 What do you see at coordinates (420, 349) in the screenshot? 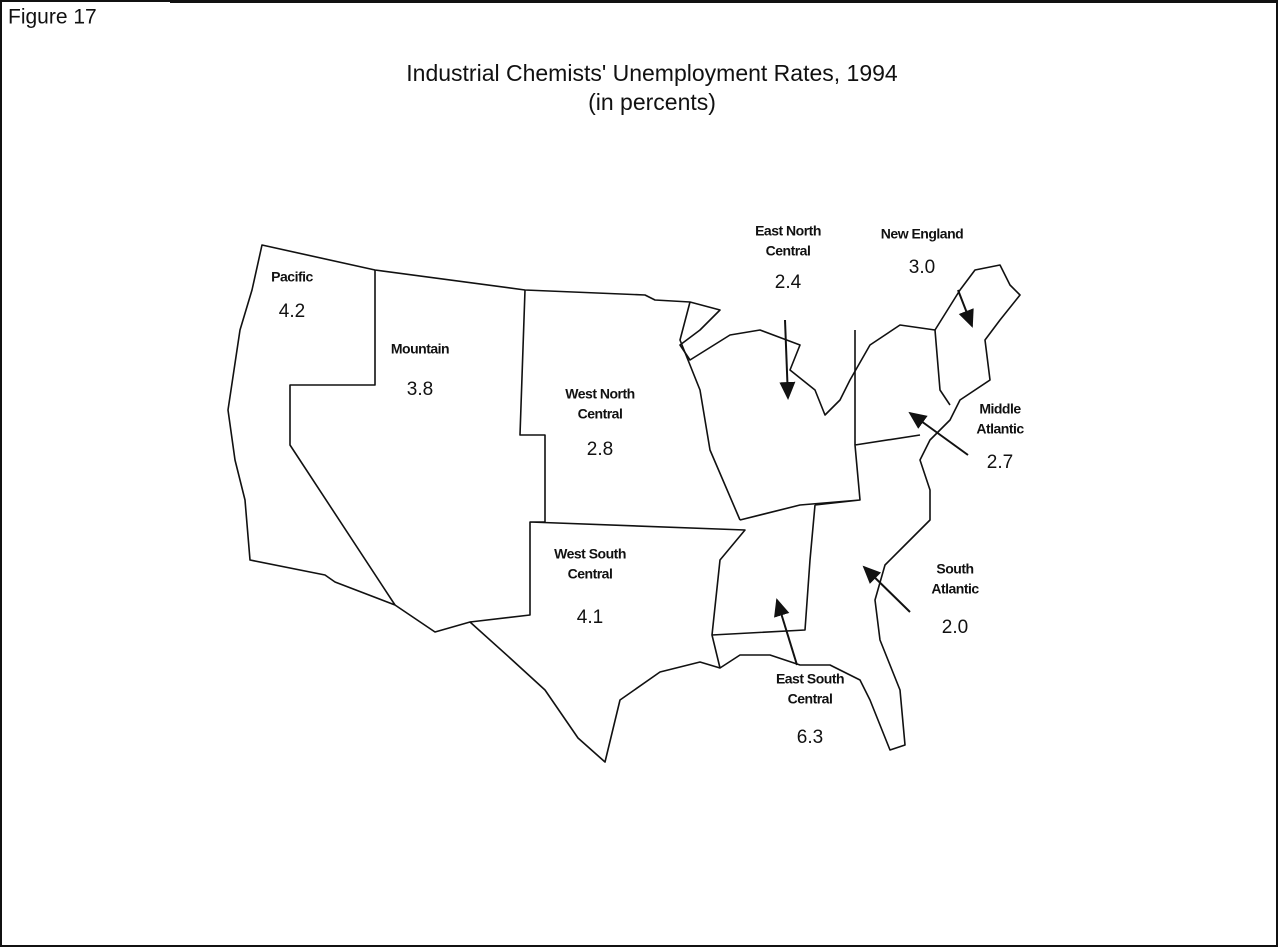
I see `region-name: Mountain` at bounding box center [420, 349].